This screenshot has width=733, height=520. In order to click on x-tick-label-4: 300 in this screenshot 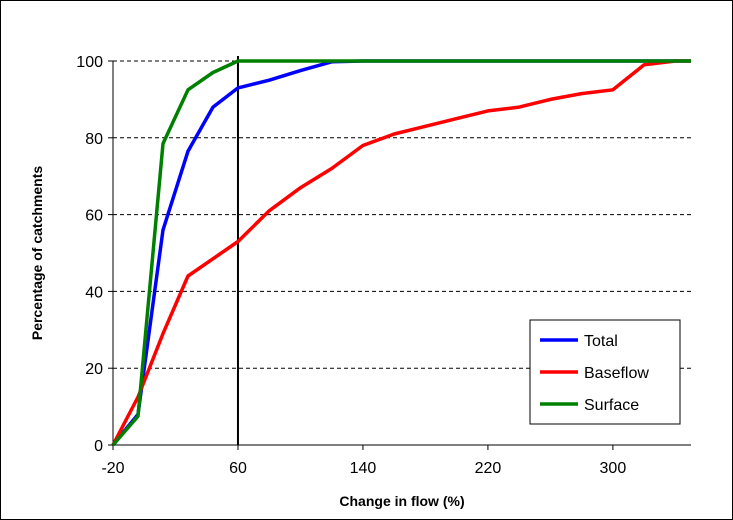, I will do `click(613, 468)`.